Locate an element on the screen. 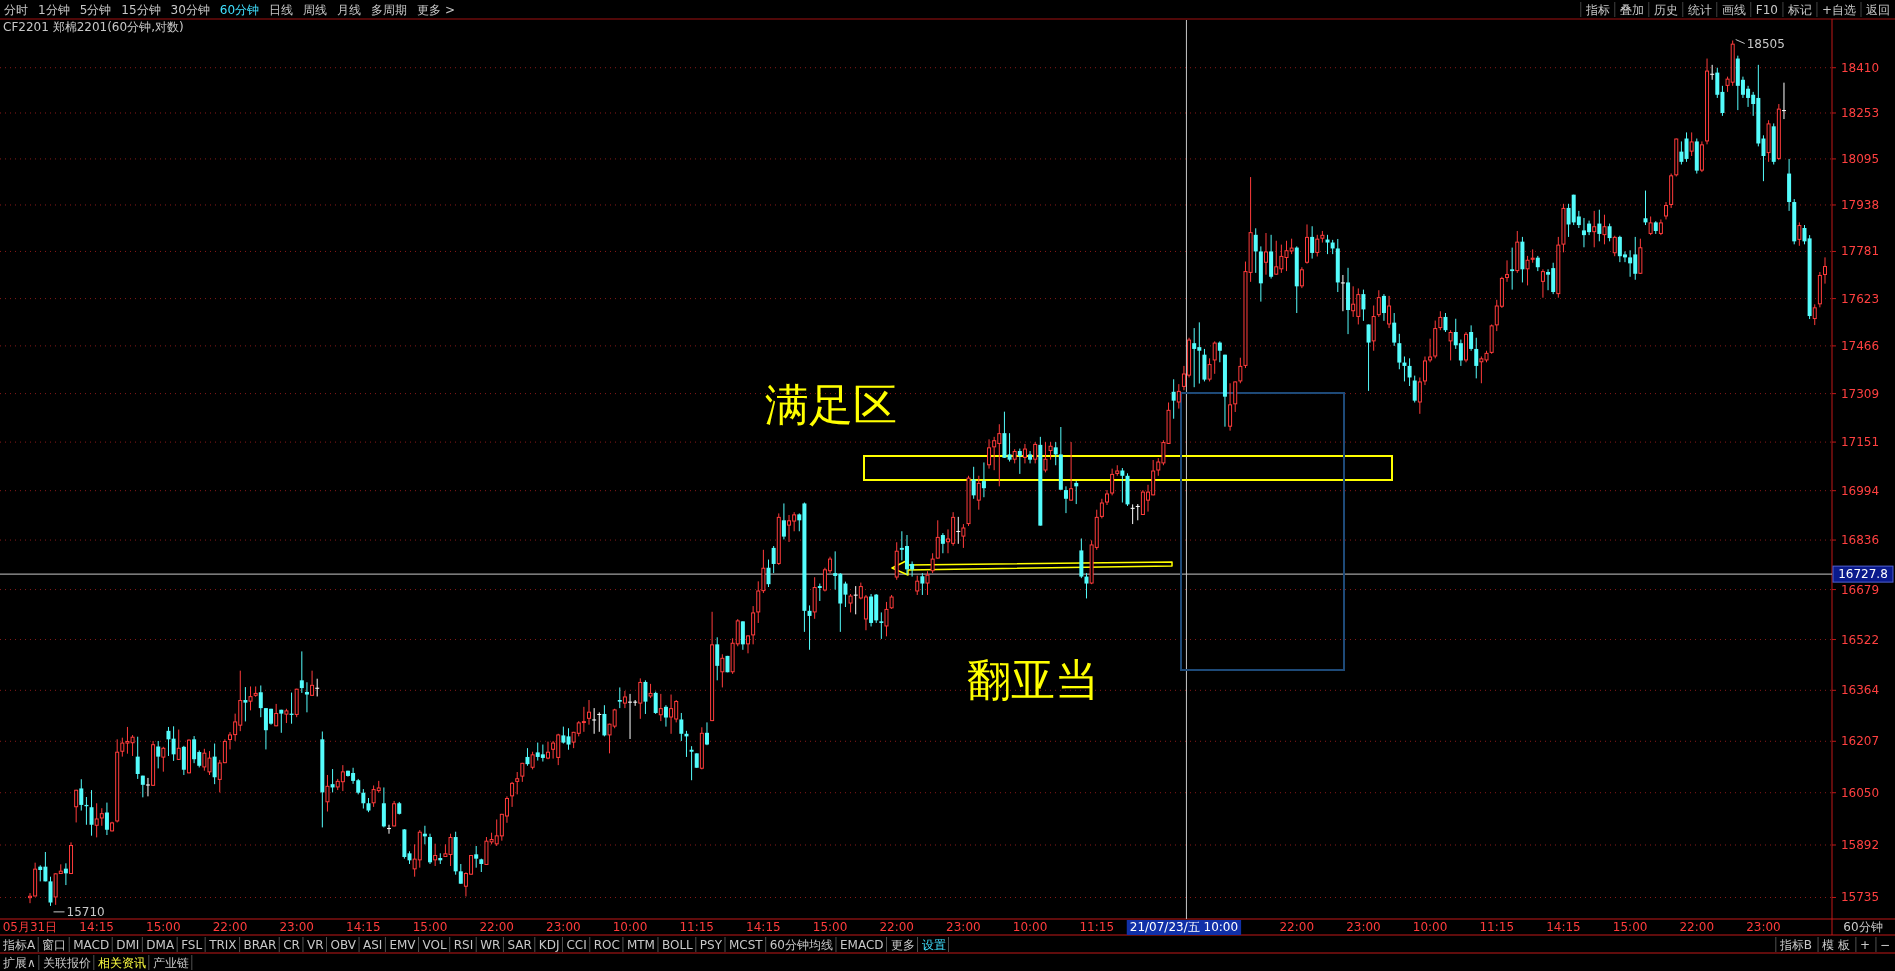 This screenshot has width=1895, height=971. y-tick-label: 17623 is located at coordinates (1860, 298).